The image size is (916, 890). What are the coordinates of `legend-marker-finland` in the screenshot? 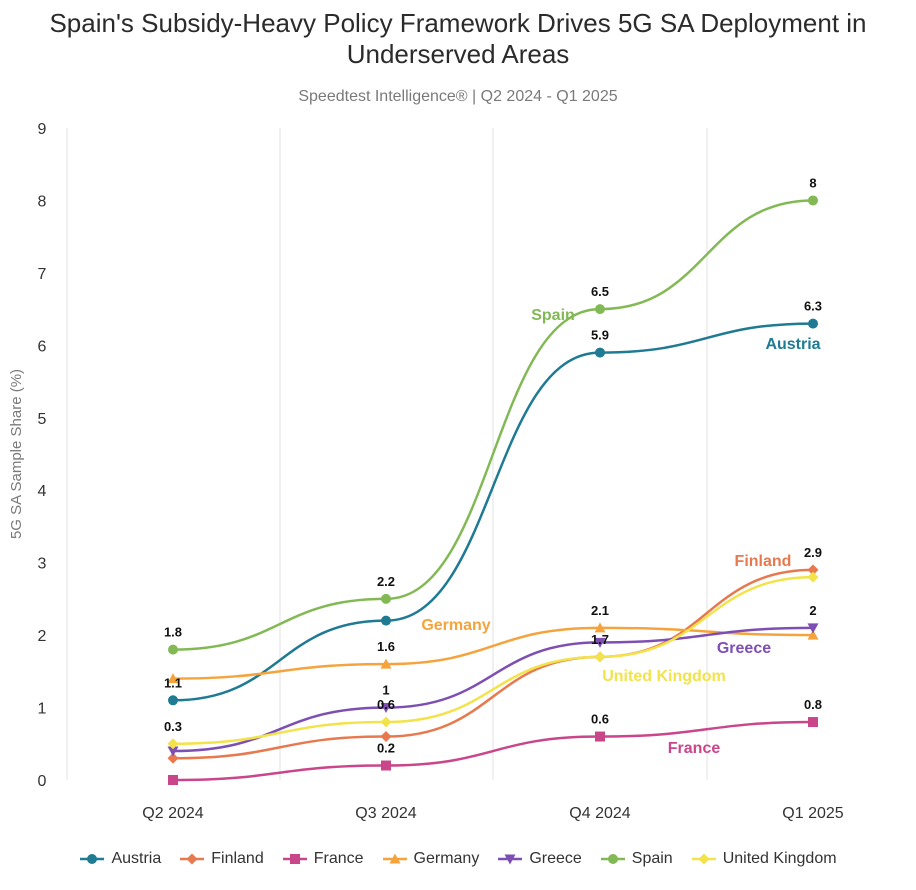 It's located at (192, 859).